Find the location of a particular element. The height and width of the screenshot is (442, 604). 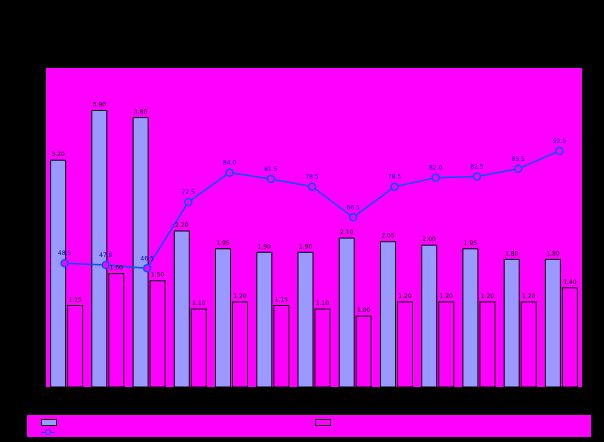

line-label-5: 84.0 is located at coordinates (230, 163).